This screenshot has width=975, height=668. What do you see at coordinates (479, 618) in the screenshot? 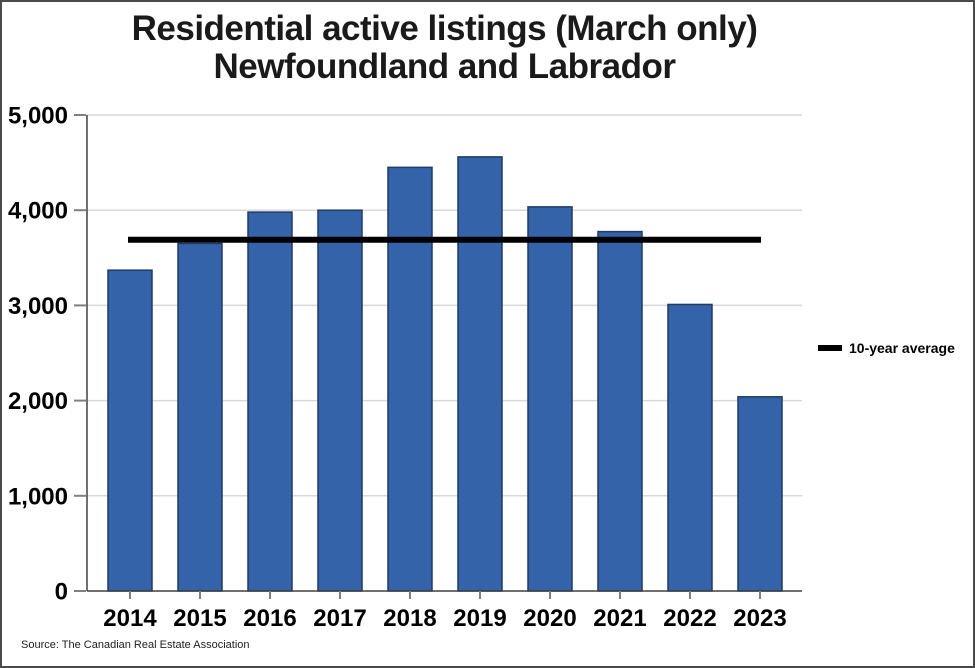
I see `x-axis-label: 2019` at bounding box center [479, 618].